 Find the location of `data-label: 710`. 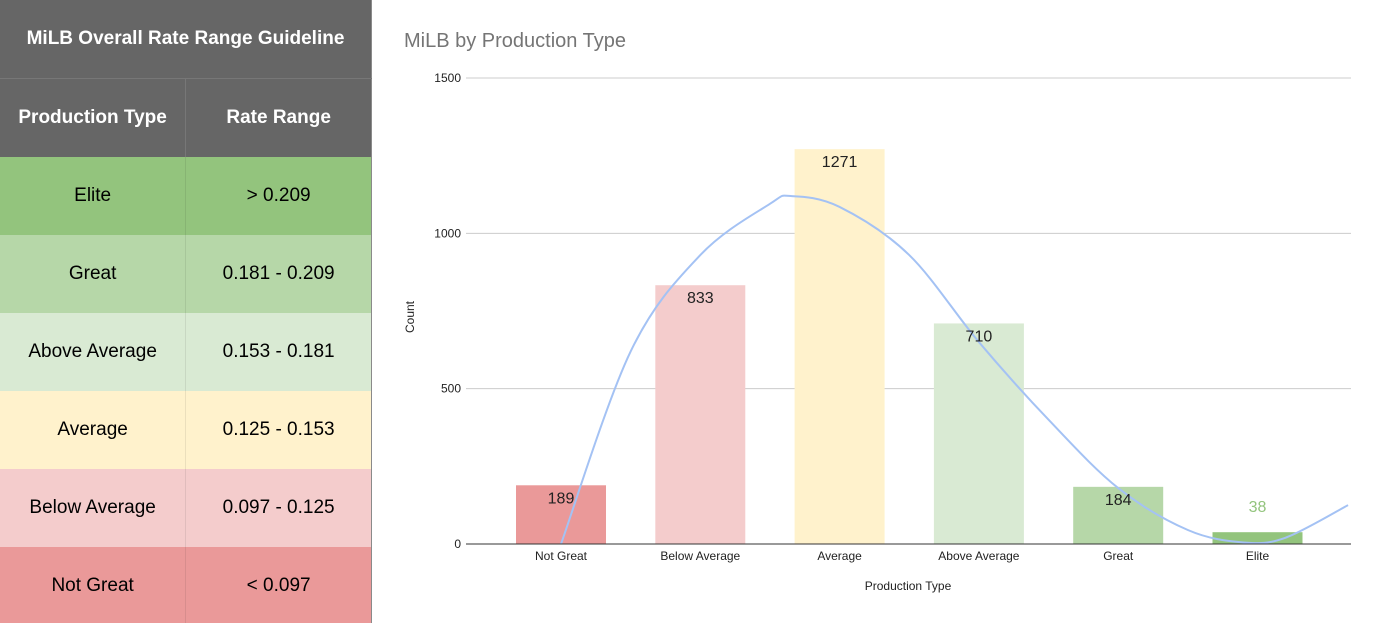

data-label: 710 is located at coordinates (979, 336).